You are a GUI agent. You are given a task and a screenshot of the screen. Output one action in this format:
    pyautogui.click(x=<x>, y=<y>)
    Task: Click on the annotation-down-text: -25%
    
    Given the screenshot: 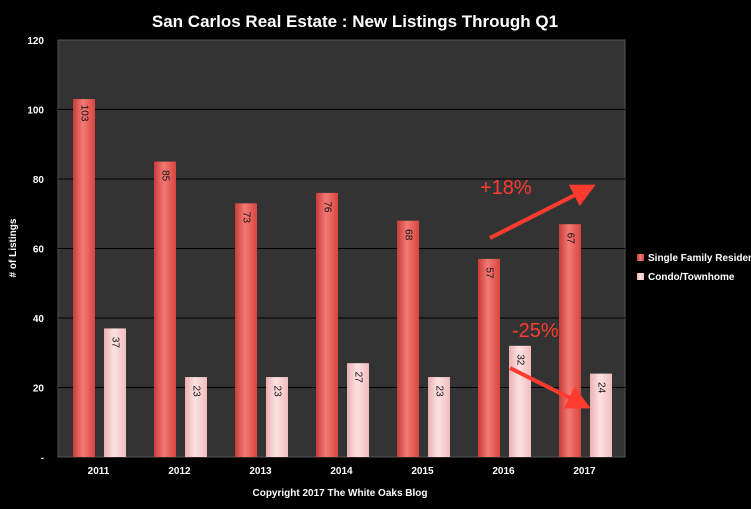 What is the action you would take?
    pyautogui.click(x=535, y=331)
    